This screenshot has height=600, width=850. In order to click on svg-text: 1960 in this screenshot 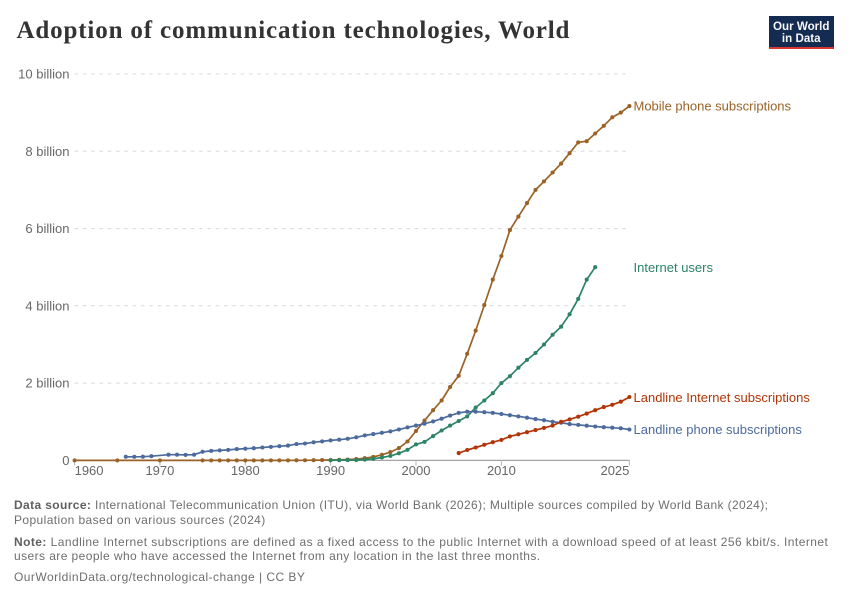, I will do `click(89, 470)`.